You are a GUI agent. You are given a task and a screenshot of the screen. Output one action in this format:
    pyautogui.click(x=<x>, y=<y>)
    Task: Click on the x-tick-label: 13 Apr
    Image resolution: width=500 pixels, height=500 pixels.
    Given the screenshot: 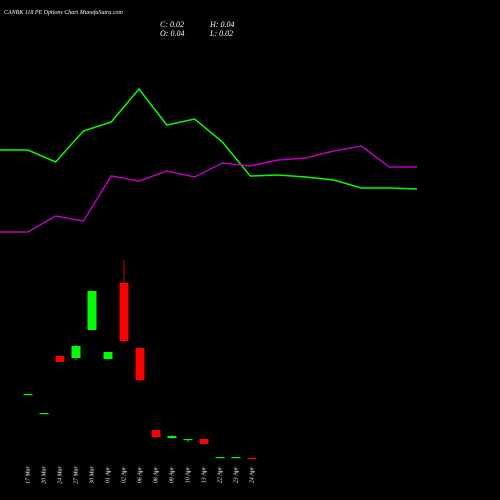 What is the action you would take?
    pyautogui.click(x=204, y=474)
    